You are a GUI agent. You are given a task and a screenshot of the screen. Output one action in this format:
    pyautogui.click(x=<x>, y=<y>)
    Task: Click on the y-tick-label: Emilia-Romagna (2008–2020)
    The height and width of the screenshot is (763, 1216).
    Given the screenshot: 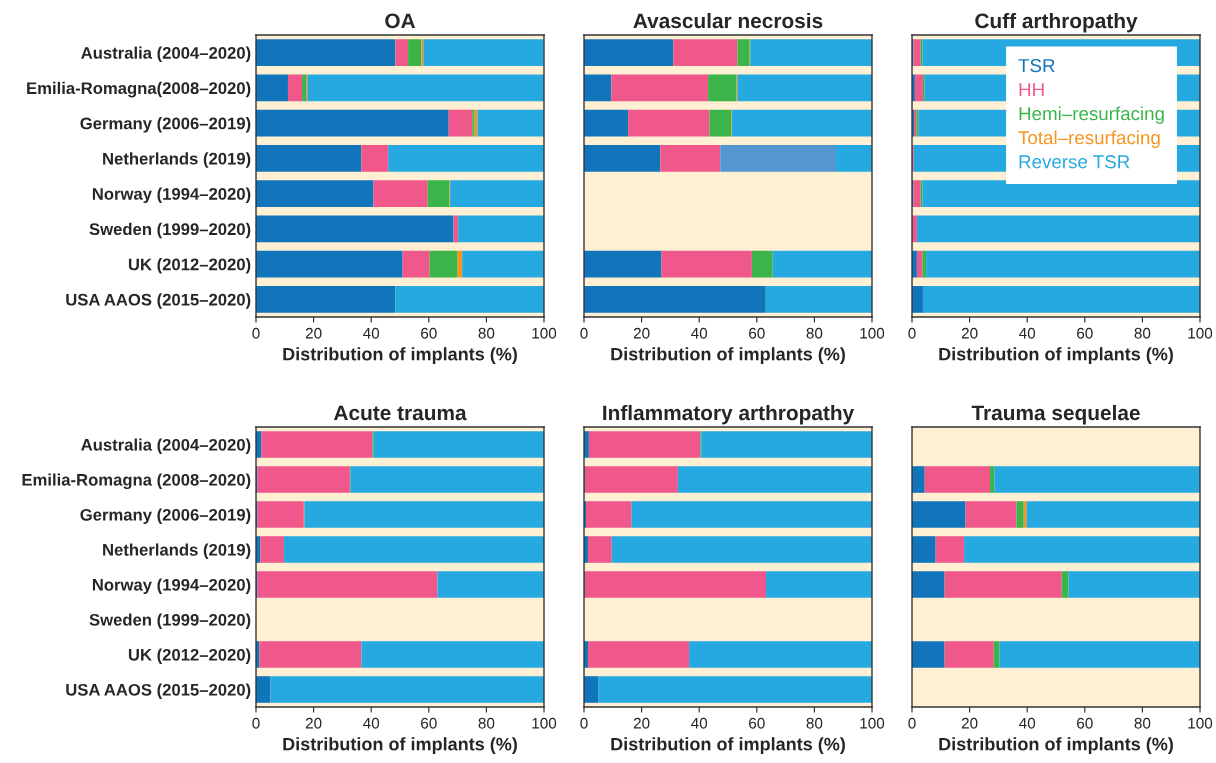 What is the action you would take?
    pyautogui.click(x=136, y=481)
    